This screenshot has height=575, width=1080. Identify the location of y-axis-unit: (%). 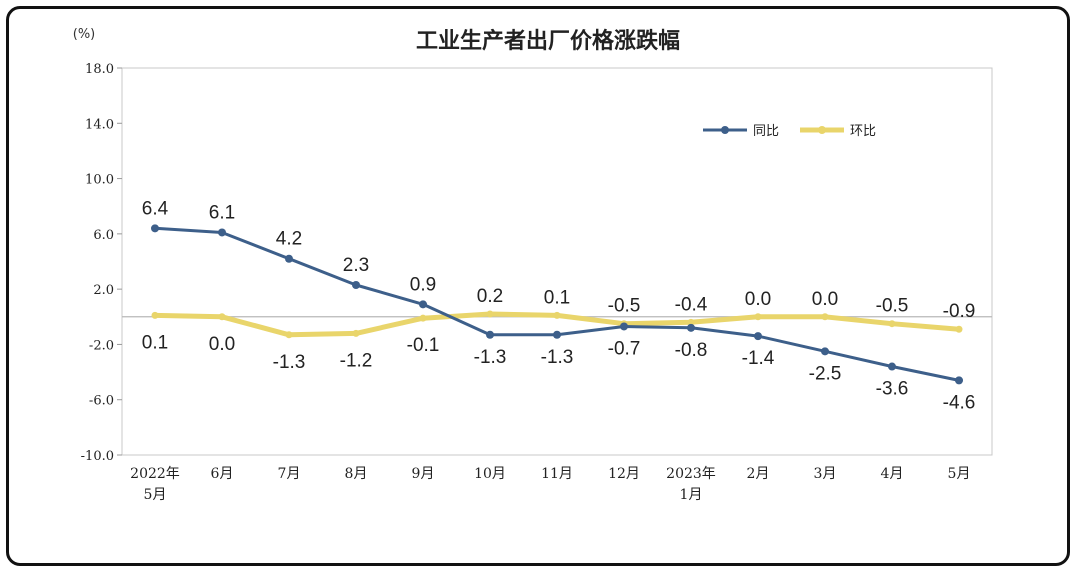
(84, 34).